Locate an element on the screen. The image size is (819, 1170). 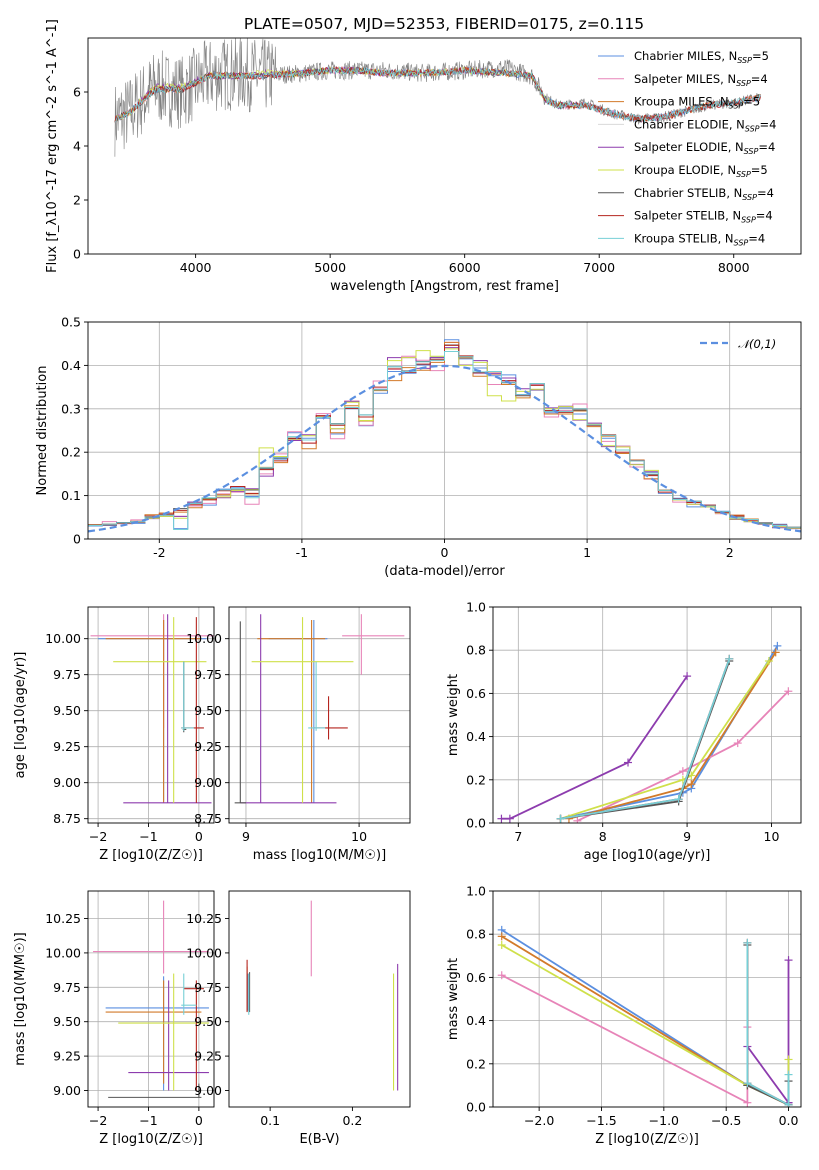
y-axis-label: Flux [f_λ10^-17 erg cm^-2 s^-1 A^-1] is located at coordinates (52, 146).